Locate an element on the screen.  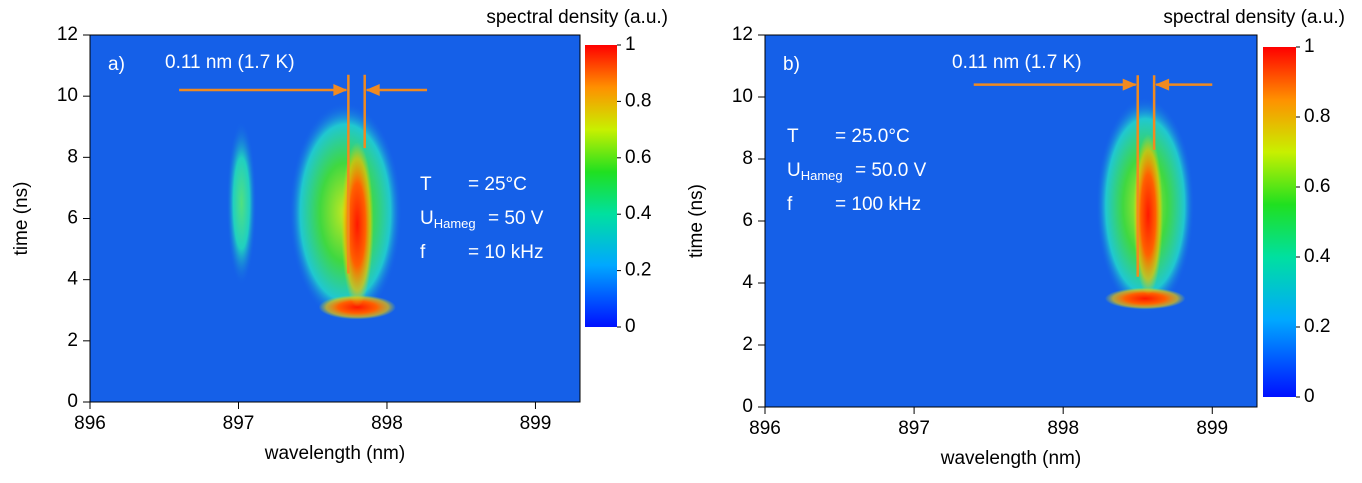
parameter-value: = 25°C is located at coordinates (497, 184).